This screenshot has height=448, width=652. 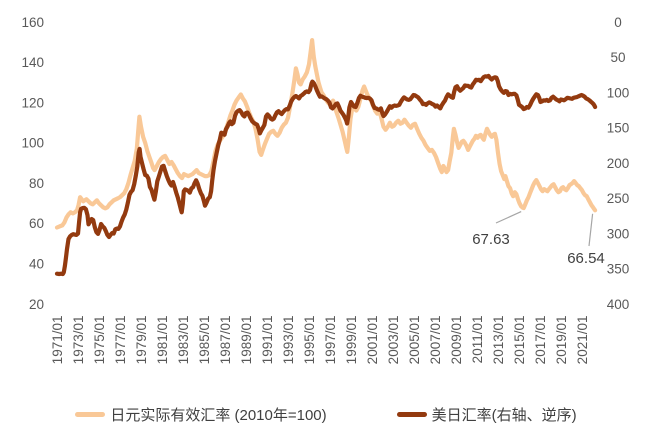 I want to click on legend: 日元实际有效汇率 (2010年=100) 美日汇率(右轴、逆序), so click(x=326, y=414).